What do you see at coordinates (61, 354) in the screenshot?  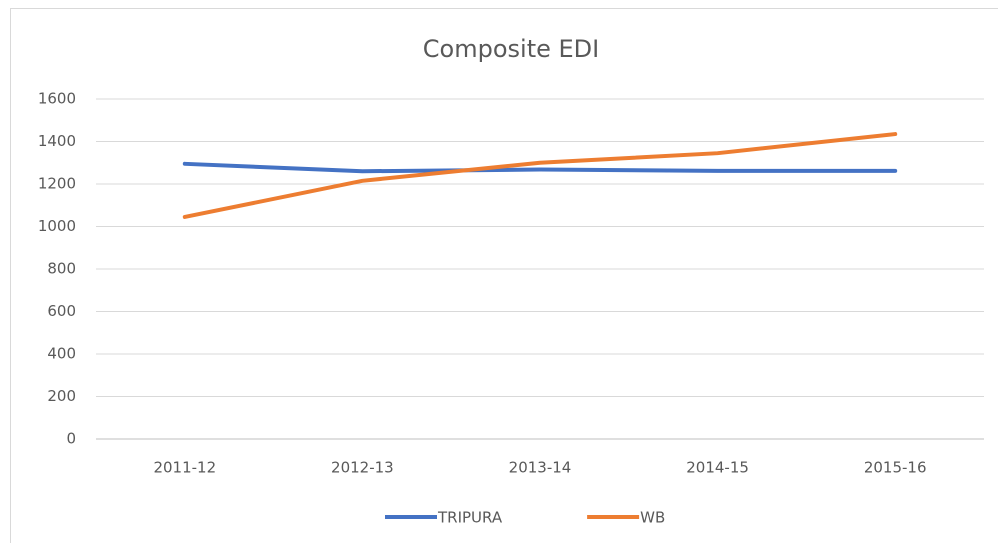 I see `y-tick-label: 400` at bounding box center [61, 354].